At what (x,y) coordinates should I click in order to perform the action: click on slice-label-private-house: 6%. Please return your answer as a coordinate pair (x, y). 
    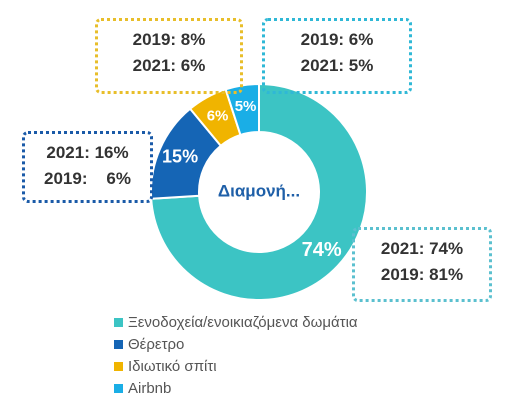
    Looking at the image, I should click on (218, 116).